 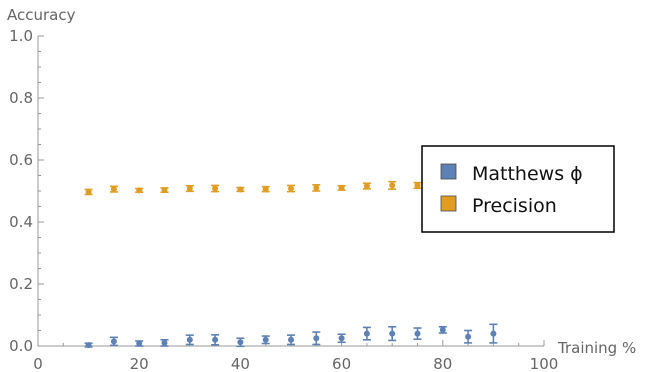 What do you see at coordinates (240, 363) in the screenshot?
I see `x-tick-label: 40` at bounding box center [240, 363].